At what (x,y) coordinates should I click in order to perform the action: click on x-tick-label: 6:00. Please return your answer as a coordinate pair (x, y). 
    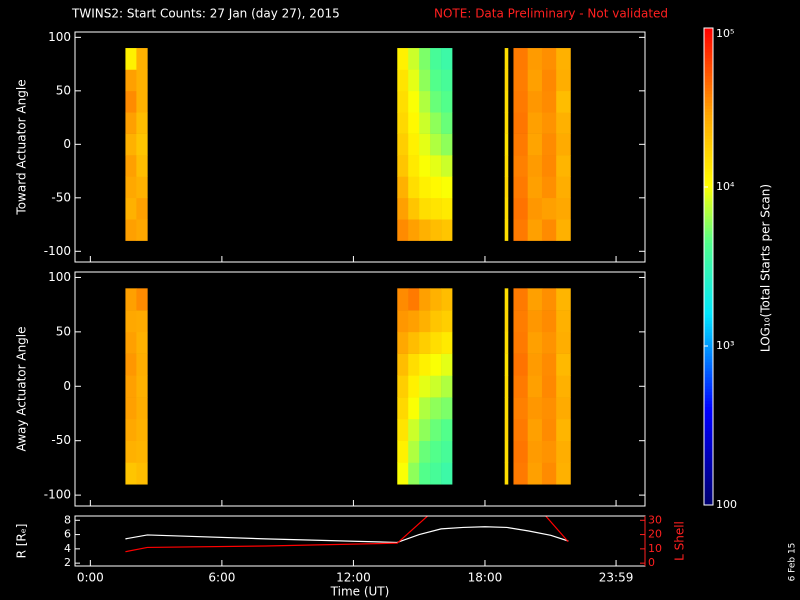
    Looking at the image, I should click on (221, 578).